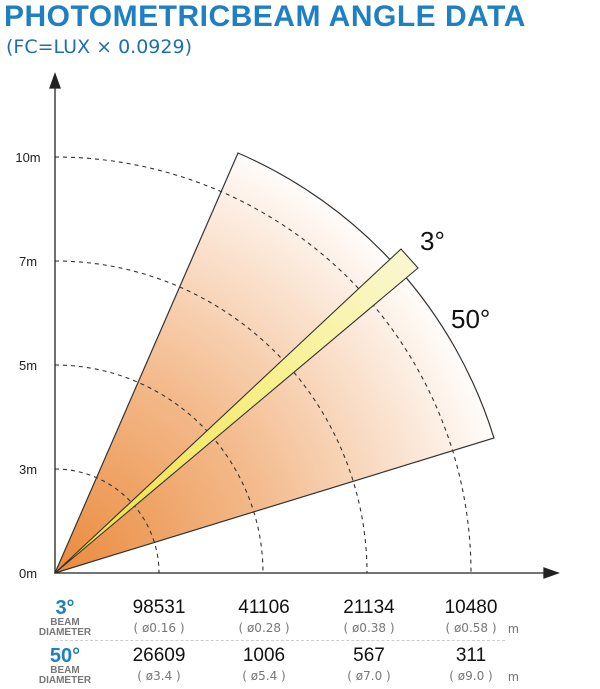 This screenshot has height=689, width=600. What do you see at coordinates (280, 640) in the screenshot?
I see `row-divider` at bounding box center [280, 640].